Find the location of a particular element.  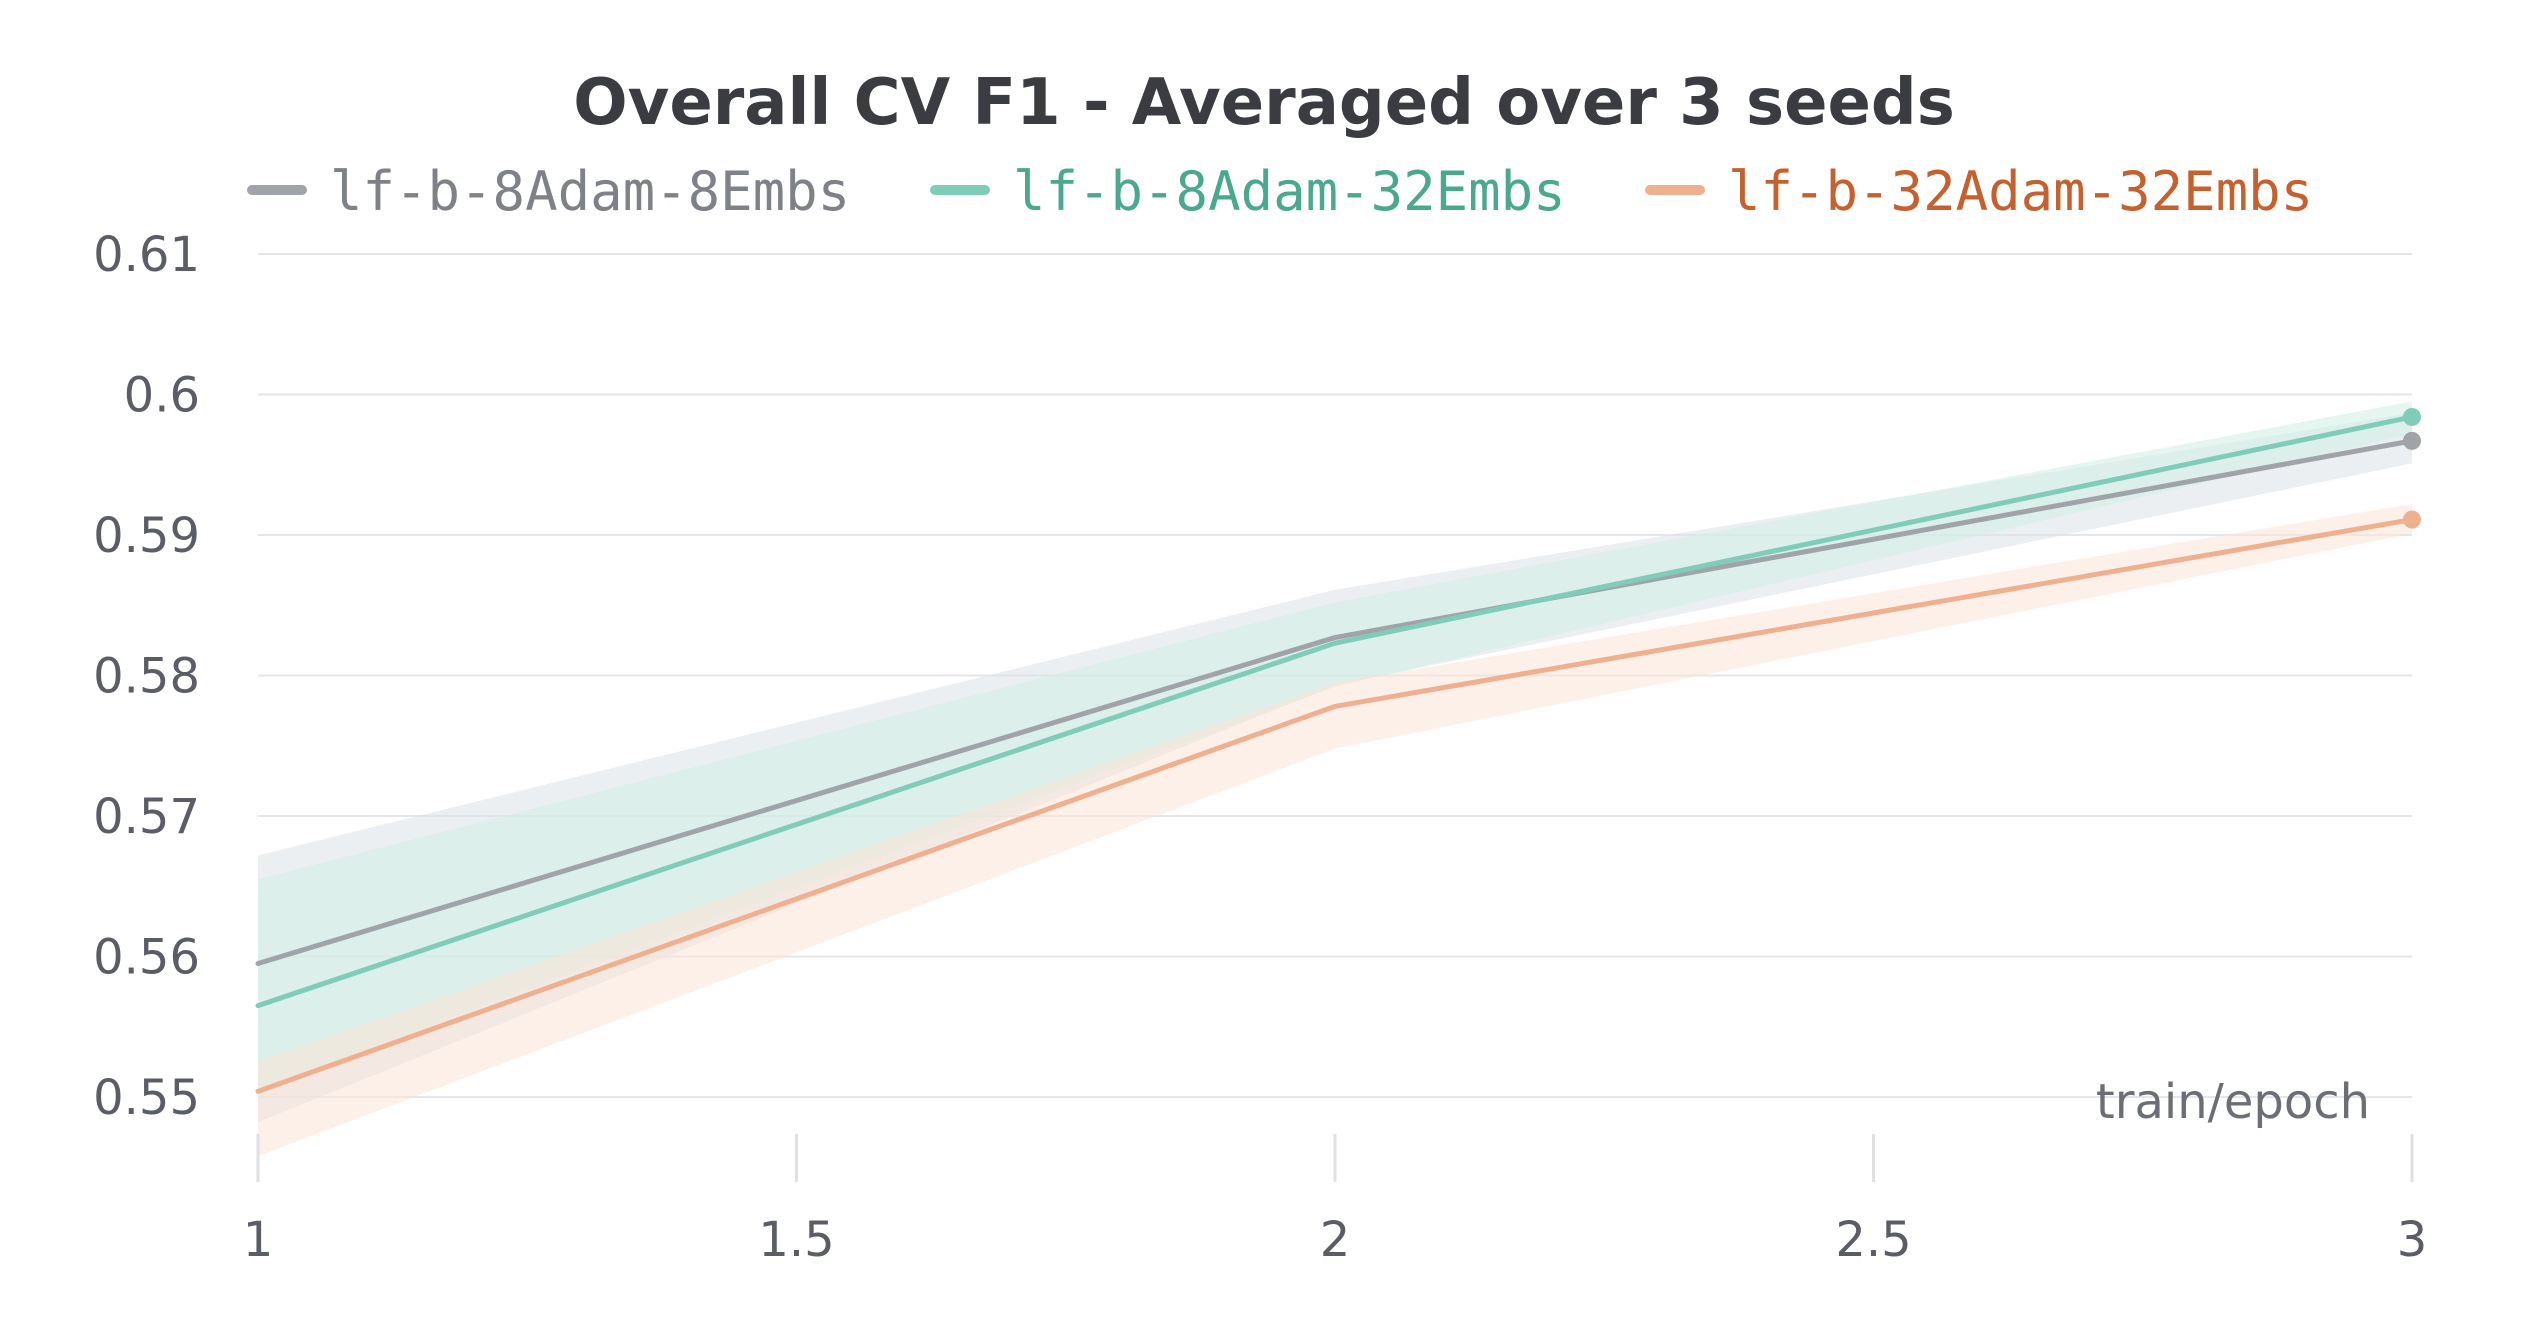

y-tick-label: 0.57 is located at coordinates (146, 817).